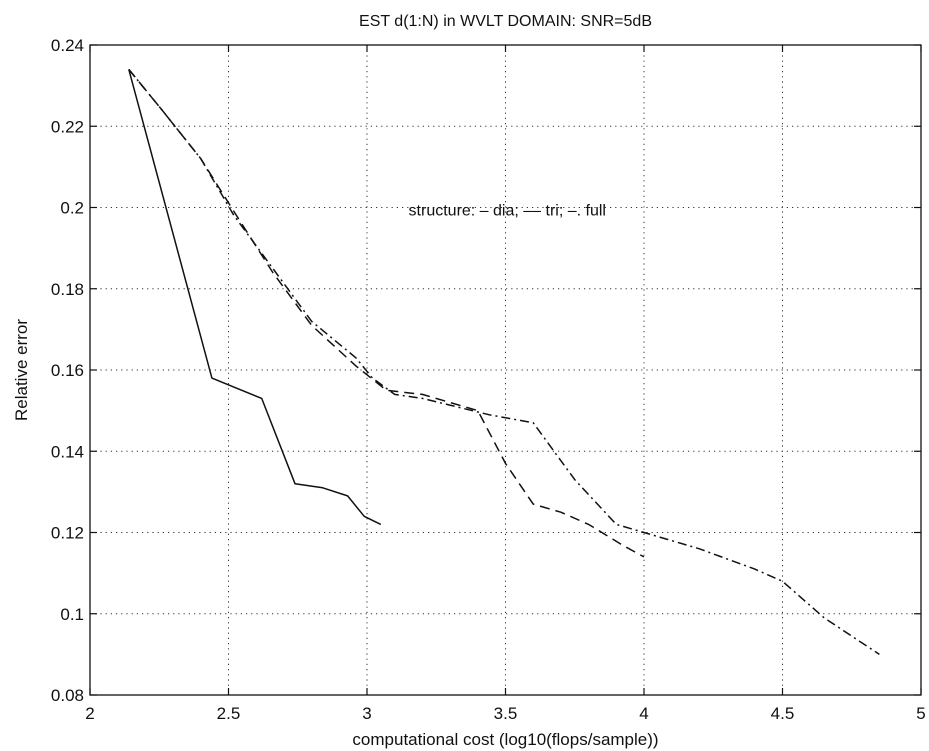  What do you see at coordinates (67, 533) in the screenshot?
I see `y-tick-label: 0.12` at bounding box center [67, 533].